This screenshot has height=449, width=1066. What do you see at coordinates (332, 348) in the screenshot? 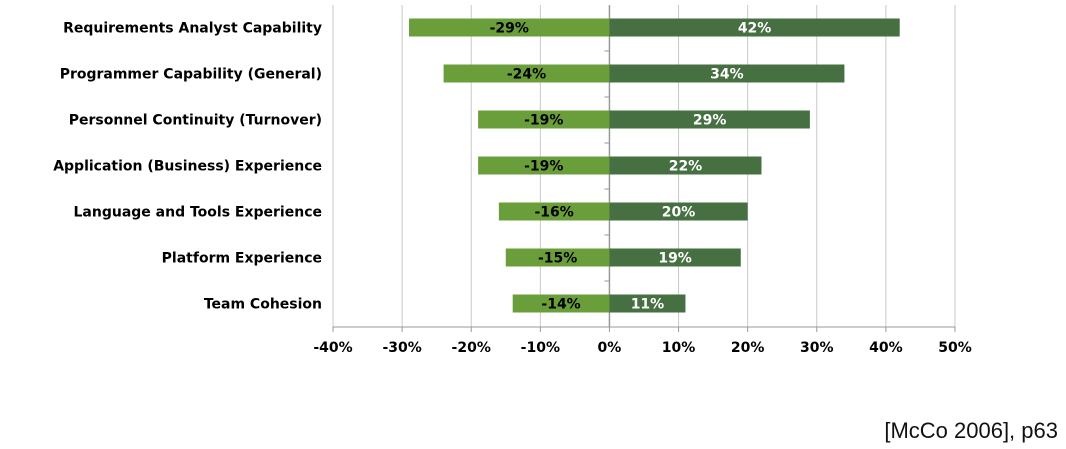
I see `x-tick-label: -40%` at bounding box center [332, 348].